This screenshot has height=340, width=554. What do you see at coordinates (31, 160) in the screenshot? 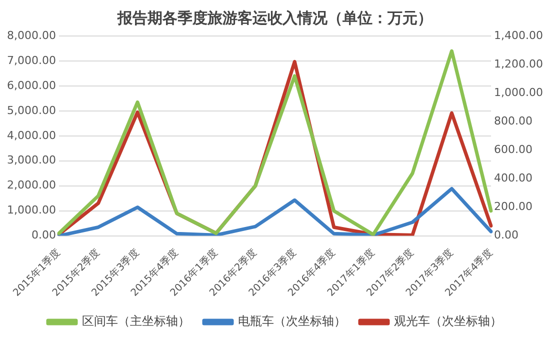
I see `y-tick-label: 3,000.00` at bounding box center [31, 160].